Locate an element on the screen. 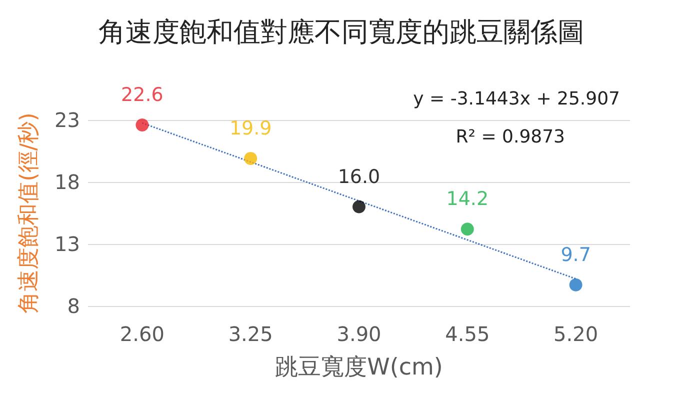  chart-title: 角速度飽和值對應不同寬度的跳豆關係圖 is located at coordinates (341, 32).